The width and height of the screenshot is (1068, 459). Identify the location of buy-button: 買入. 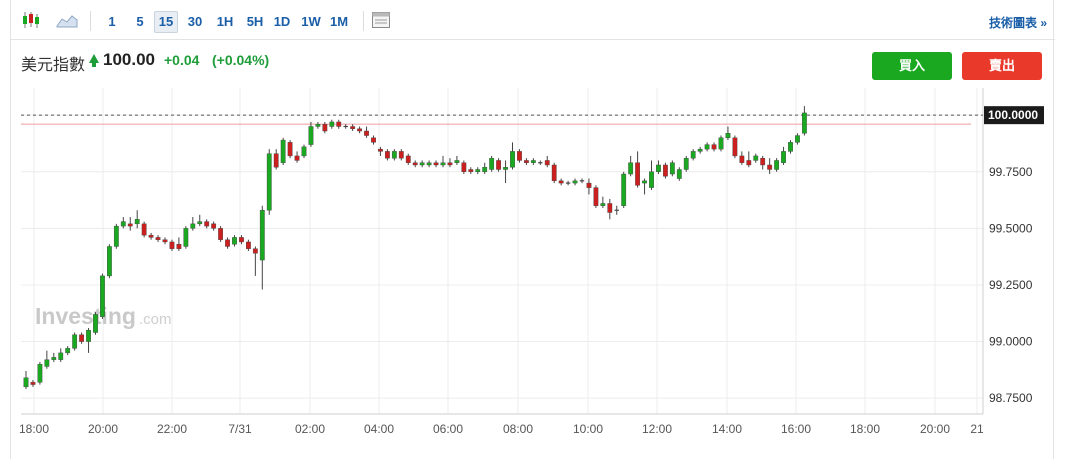
(912, 66).